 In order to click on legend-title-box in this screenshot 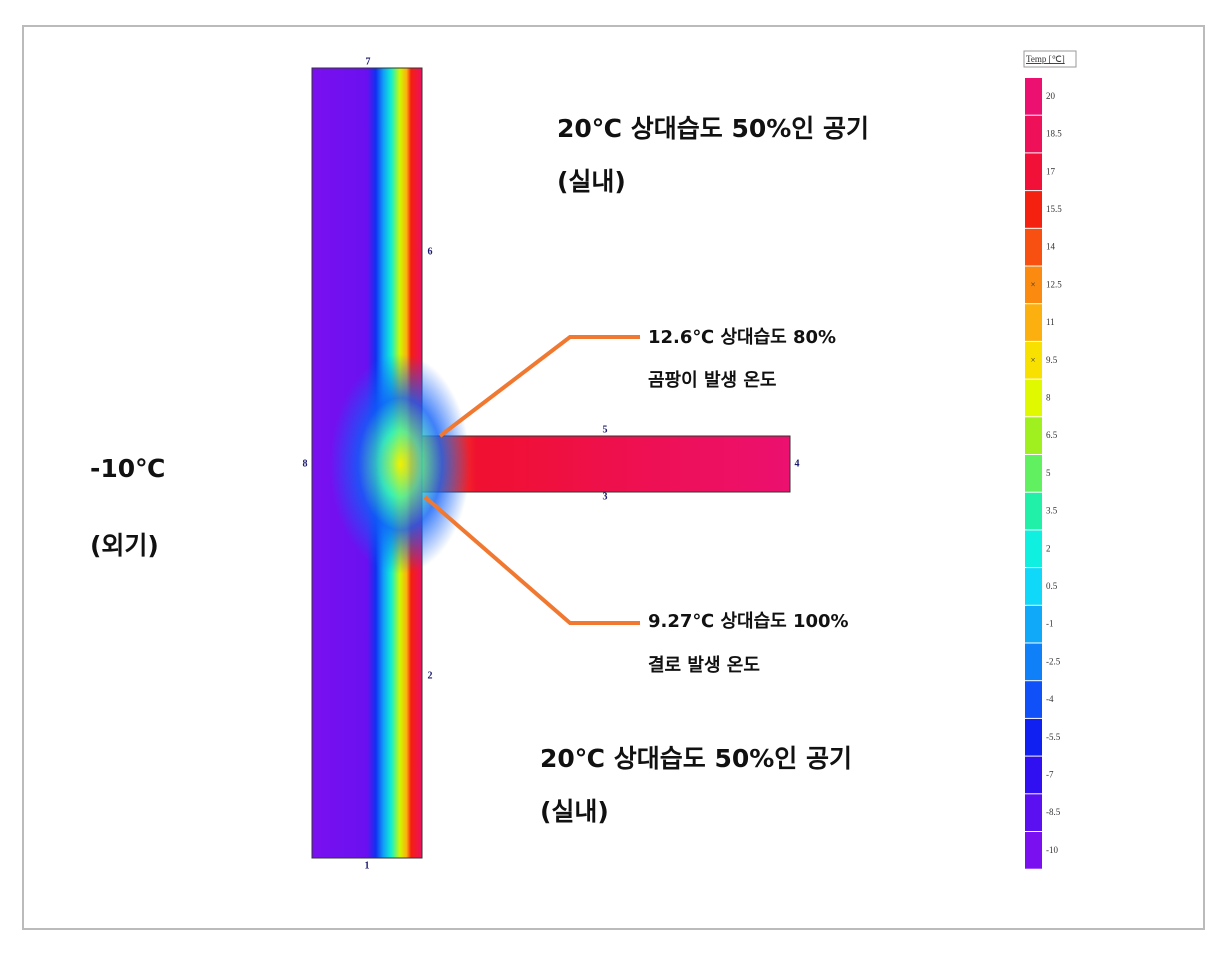, I will do `click(1050, 59)`.